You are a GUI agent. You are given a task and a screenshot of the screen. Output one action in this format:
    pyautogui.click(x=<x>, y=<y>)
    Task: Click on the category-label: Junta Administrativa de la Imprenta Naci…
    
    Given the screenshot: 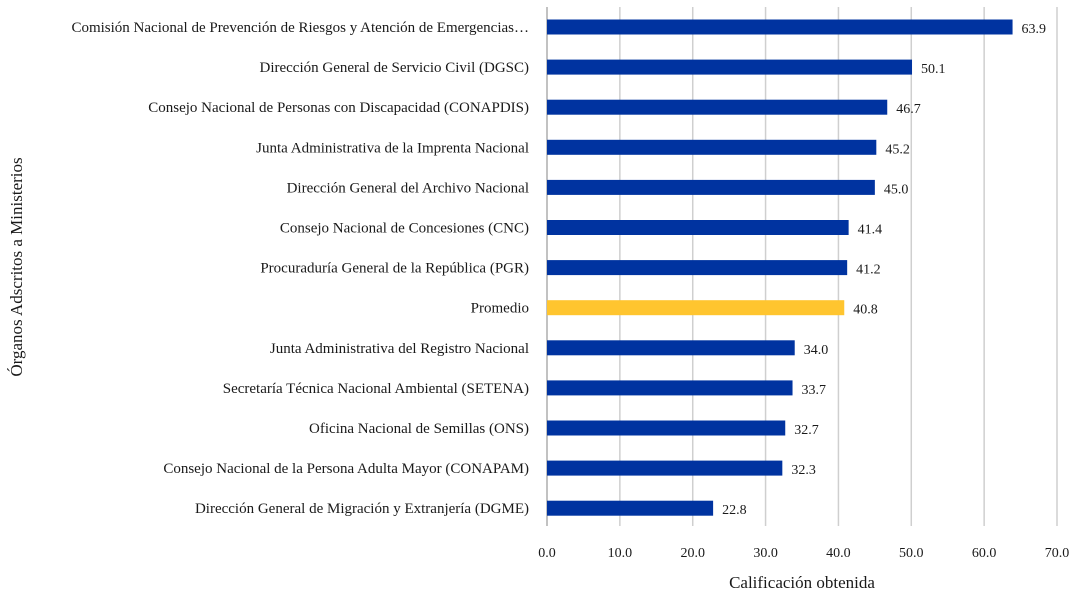 What is the action you would take?
    pyautogui.click(x=392, y=148)
    